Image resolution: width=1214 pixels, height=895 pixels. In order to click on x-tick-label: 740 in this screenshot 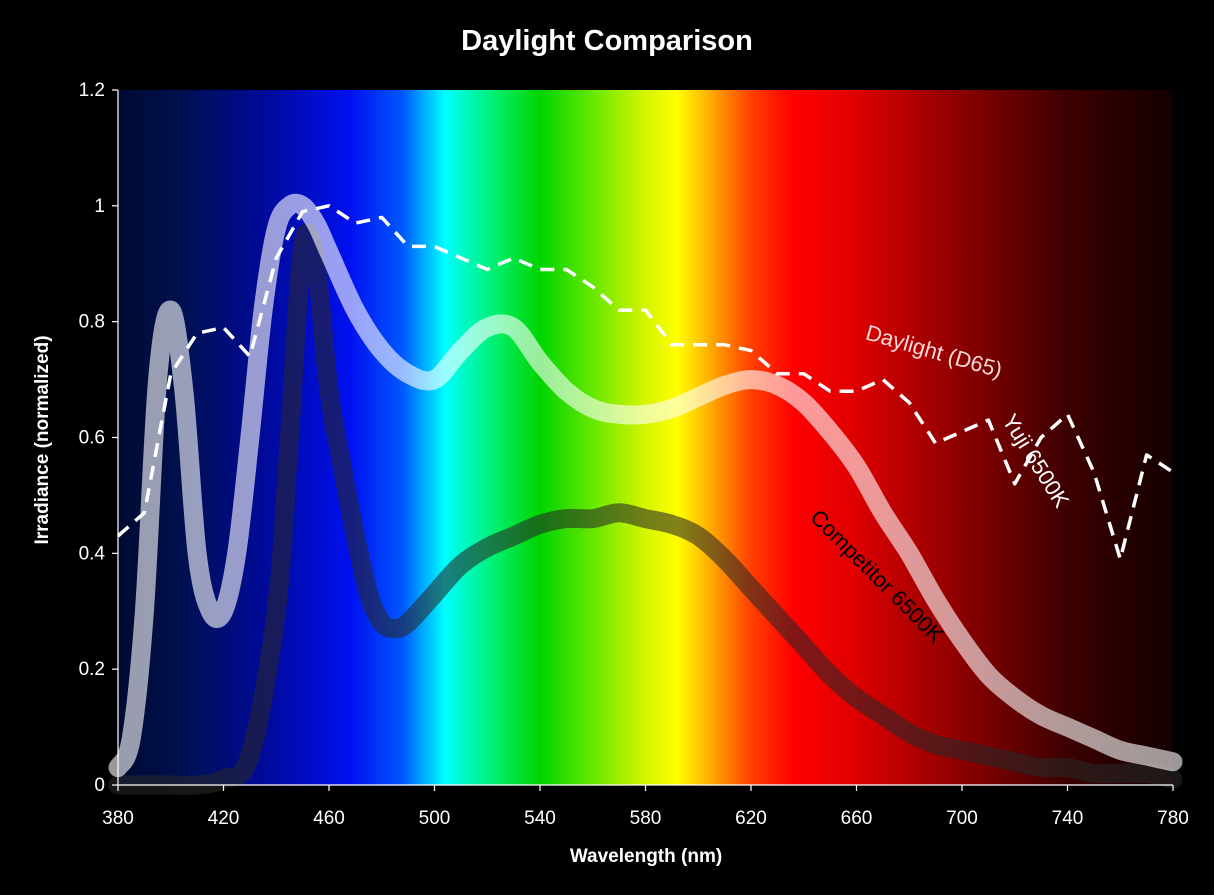, I will do `click(1068, 818)`.